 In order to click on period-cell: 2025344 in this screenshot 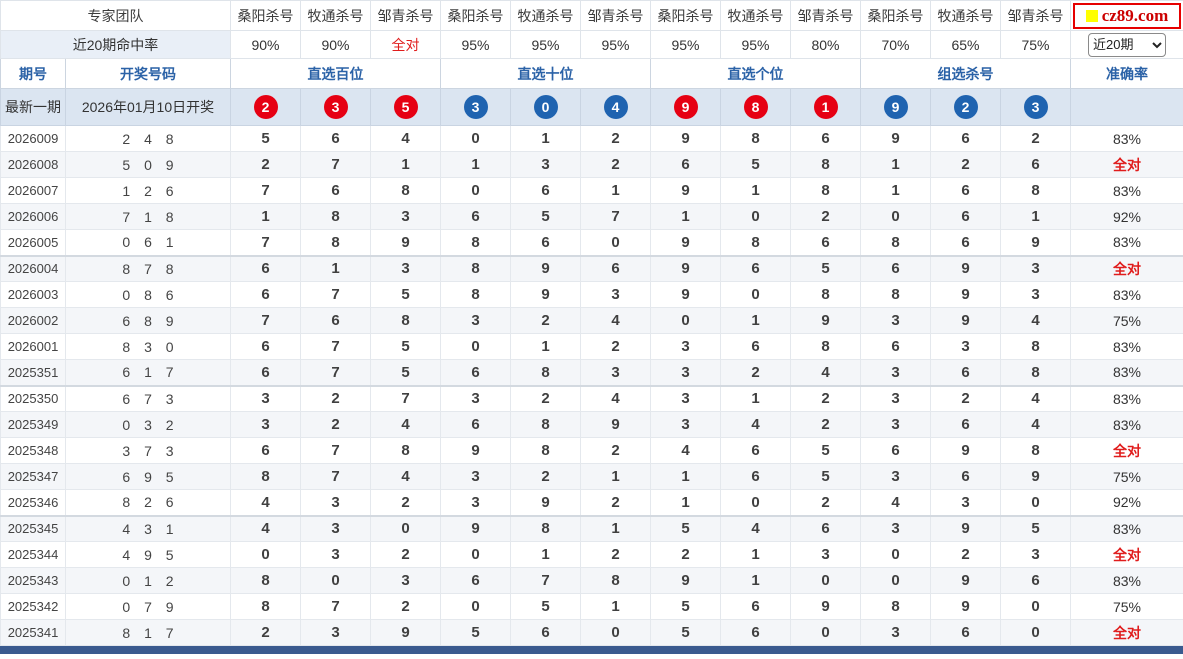, I will do `click(33, 554)`.